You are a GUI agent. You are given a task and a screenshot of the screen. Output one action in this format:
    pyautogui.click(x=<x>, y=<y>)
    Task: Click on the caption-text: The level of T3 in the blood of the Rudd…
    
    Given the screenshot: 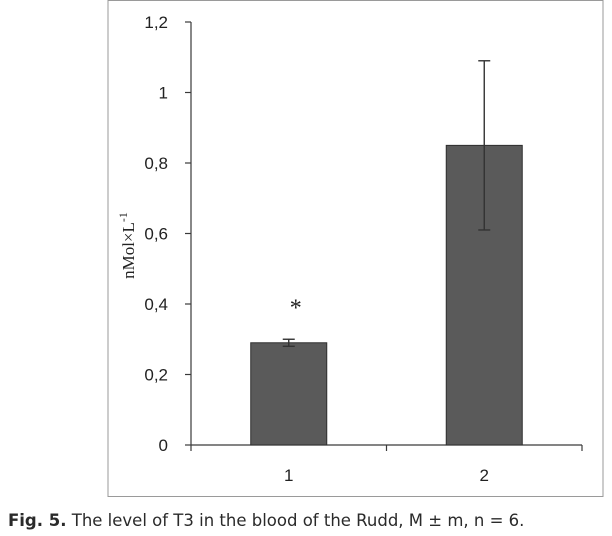 What is the action you would take?
    pyautogui.click(x=295, y=520)
    